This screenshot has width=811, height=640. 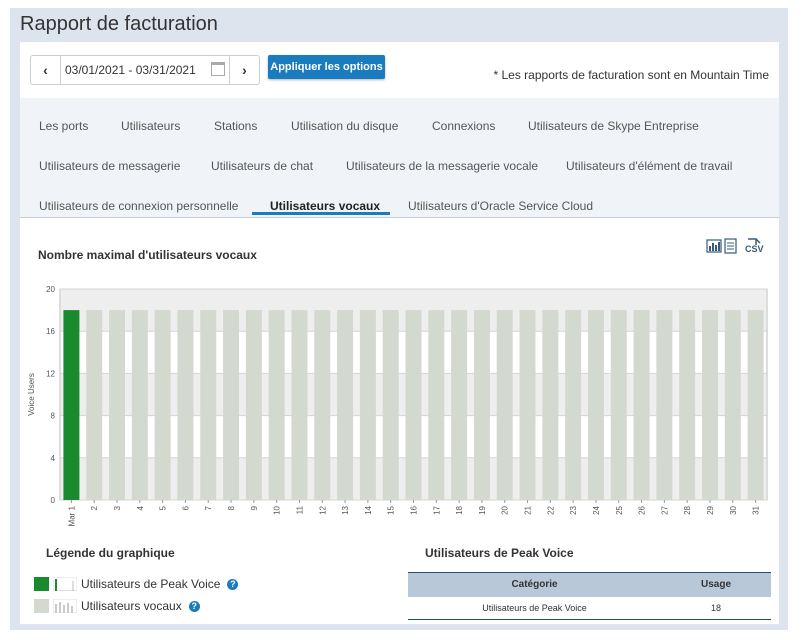 I want to click on y-tick-label: 20, so click(x=50, y=289).